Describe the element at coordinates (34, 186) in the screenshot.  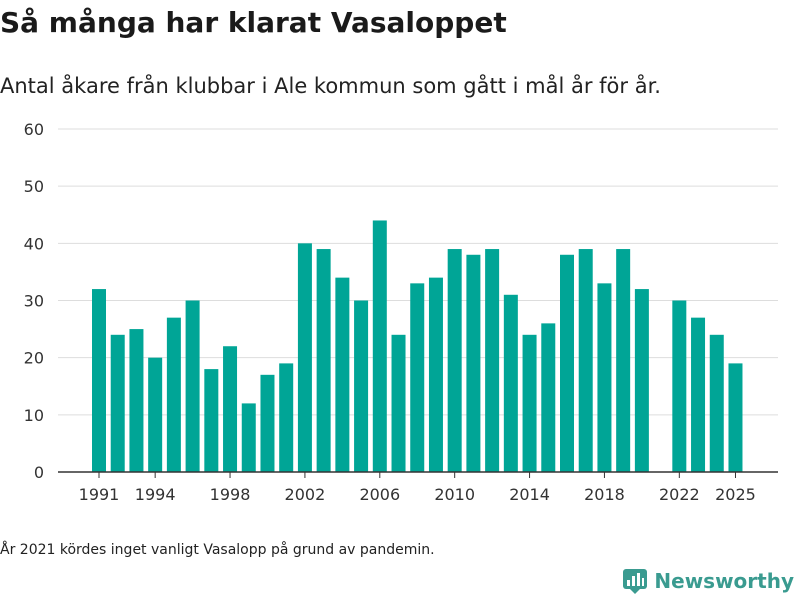
I see `y-tick-label: 50` at that location.